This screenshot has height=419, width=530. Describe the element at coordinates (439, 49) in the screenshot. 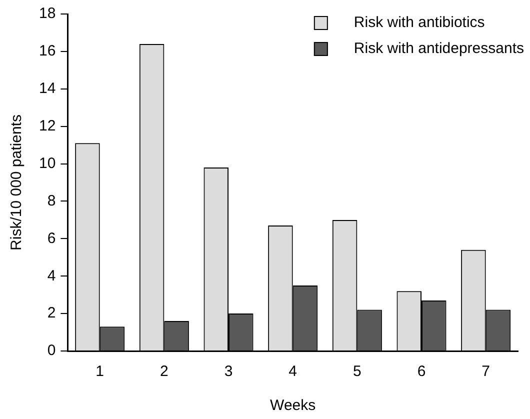

I see `legend-label: Risk with antidepressants` at that location.